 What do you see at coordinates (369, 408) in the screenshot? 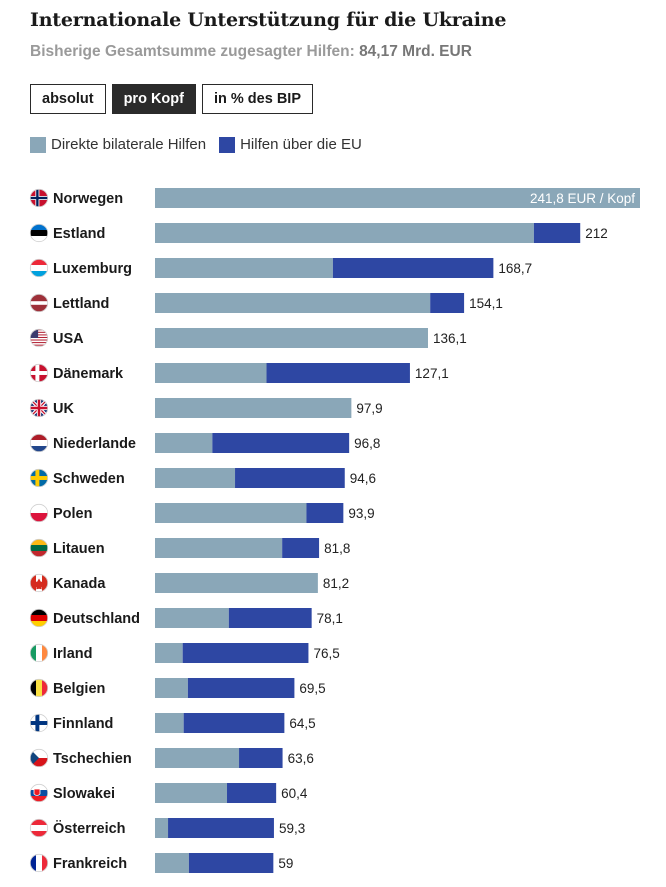
I see `total-value-label: 97,9` at bounding box center [369, 408].